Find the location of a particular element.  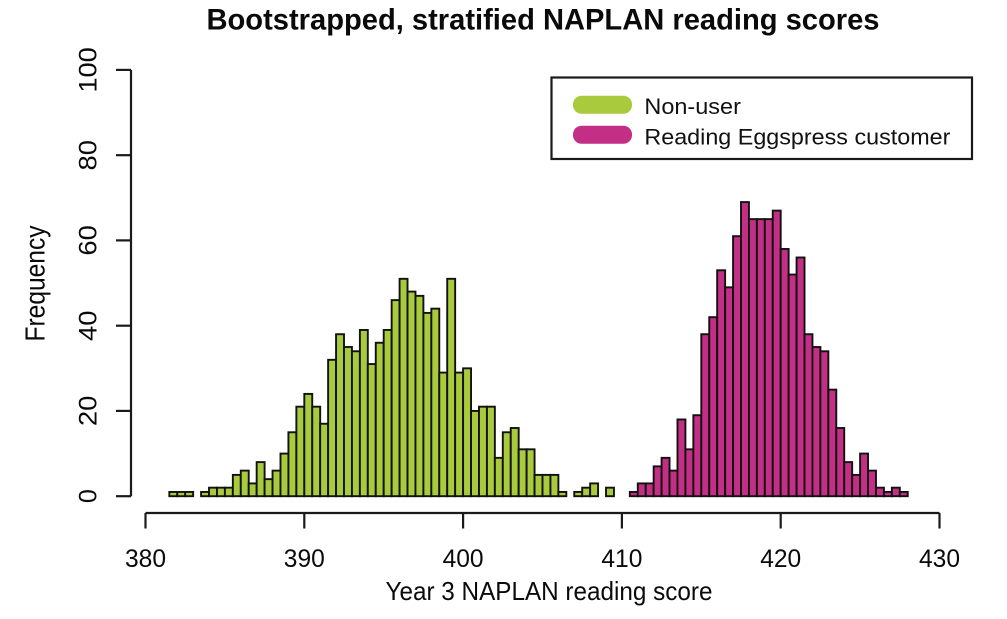

svg-text: 380 is located at coordinates (145, 559).